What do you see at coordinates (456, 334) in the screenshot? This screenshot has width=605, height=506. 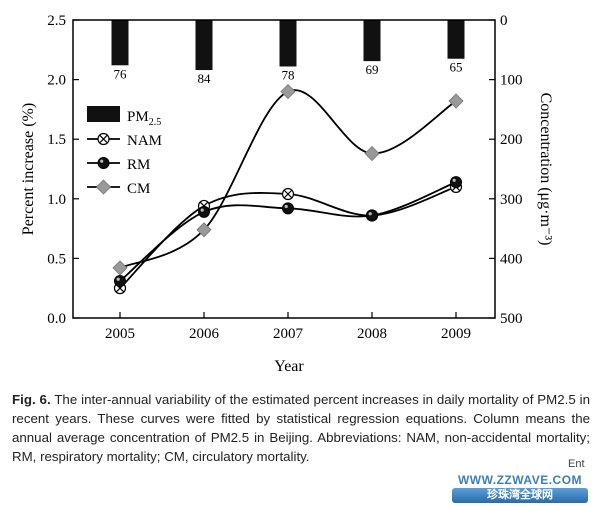 I see `x-tick-label: 2009` at bounding box center [456, 334].